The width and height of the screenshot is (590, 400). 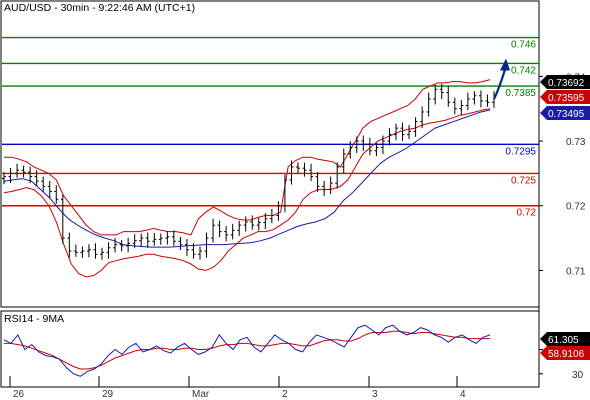 I want to click on level-label-0.7295: 0.7295, so click(x=520, y=151).